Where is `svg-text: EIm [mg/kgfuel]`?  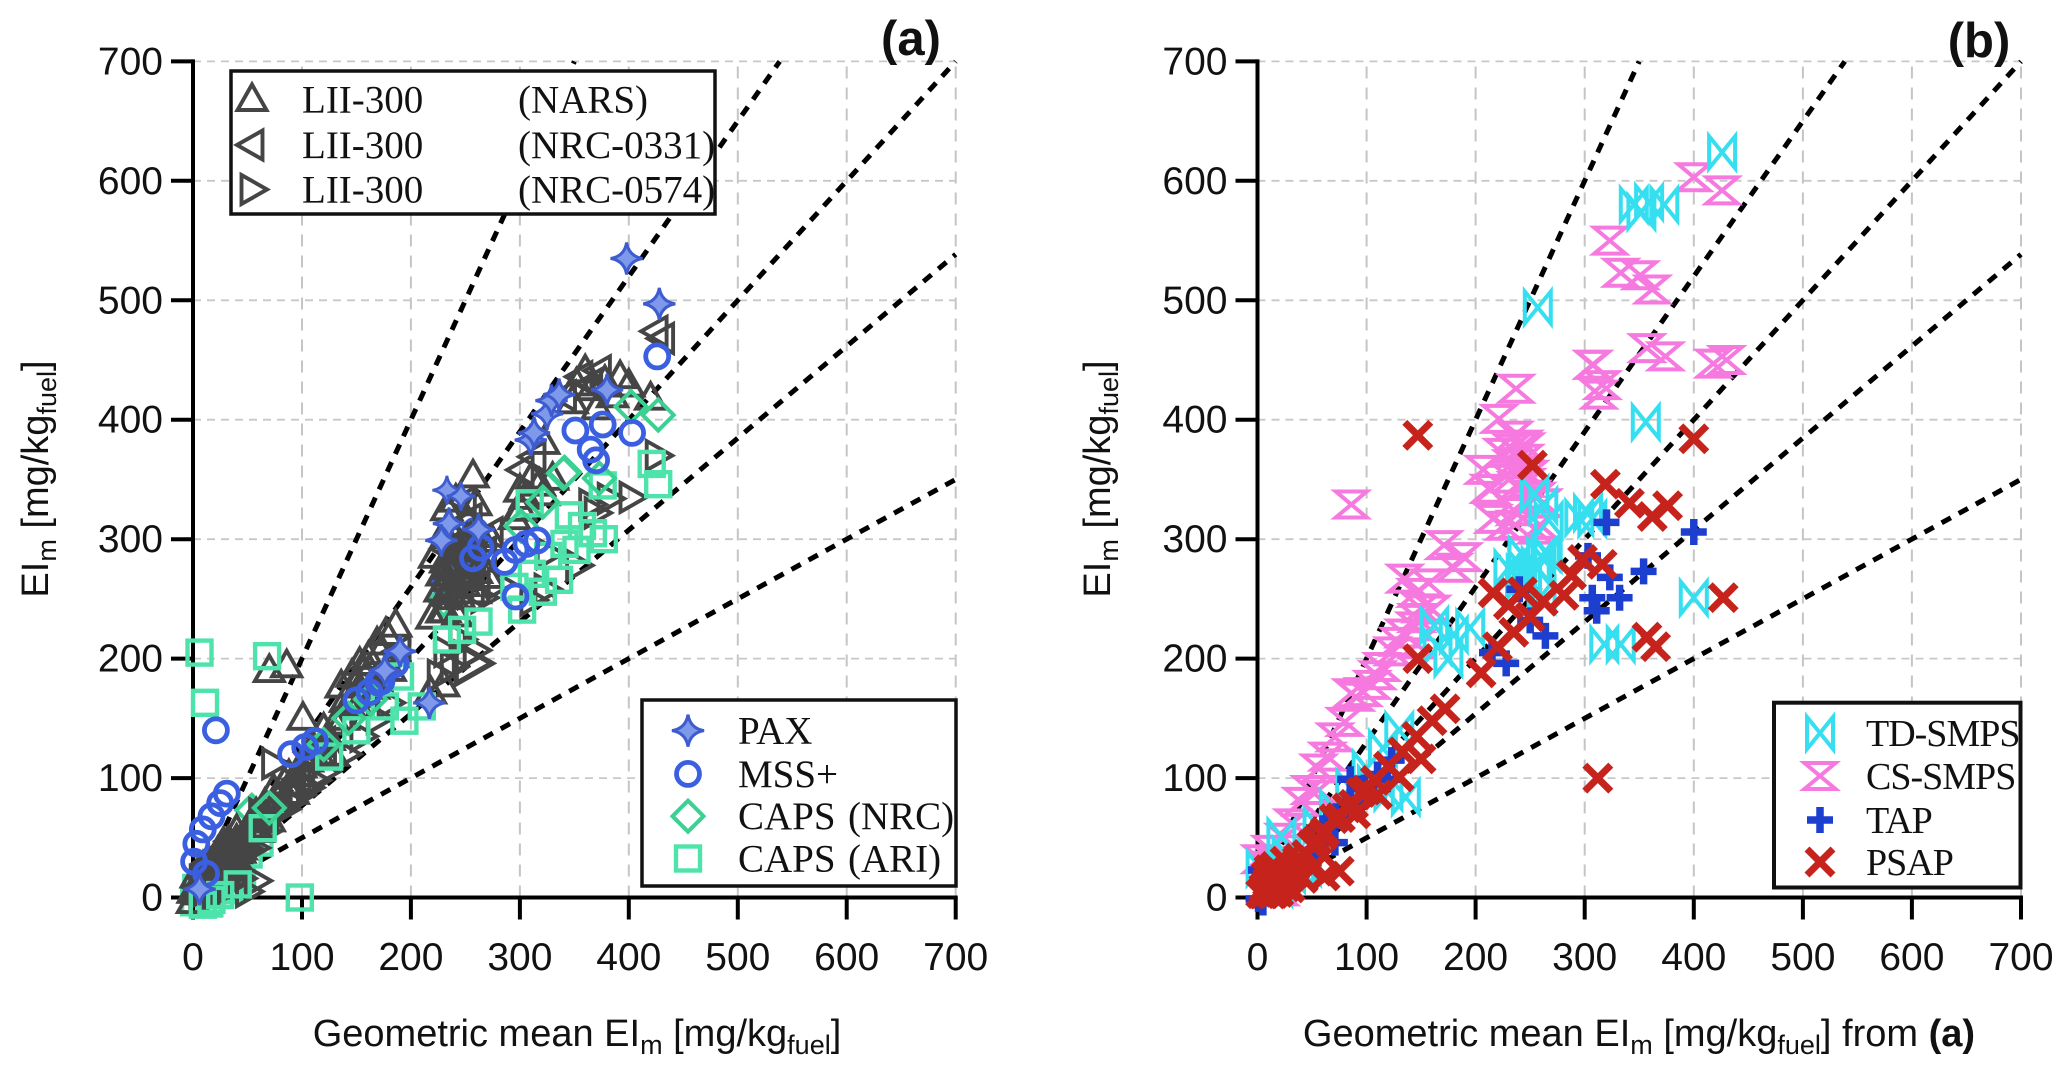
svg-text: EIm [mg/kgfuel] is located at coordinates (38, 478).